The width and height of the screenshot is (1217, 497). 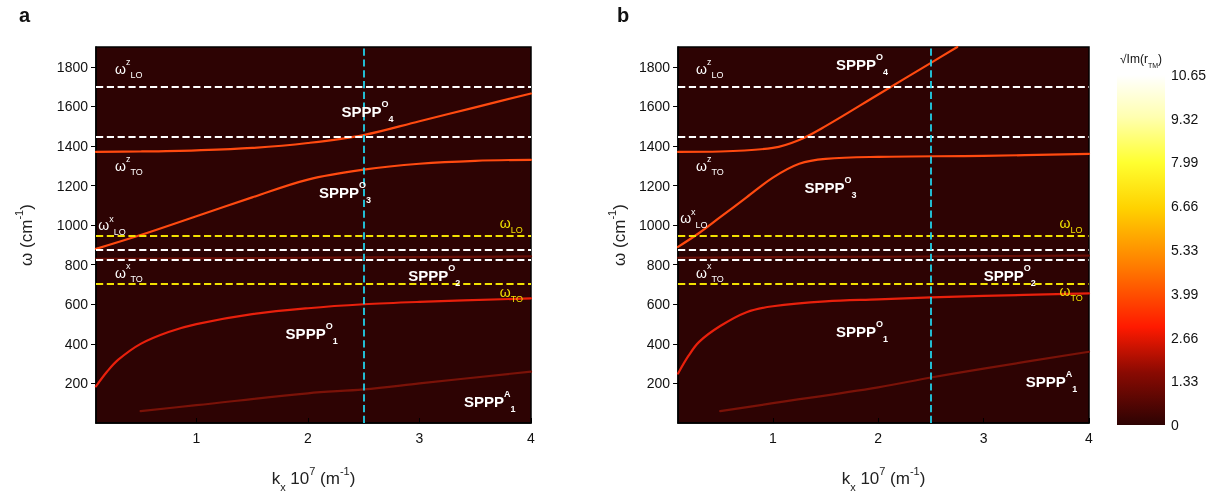 What do you see at coordinates (1175, 425) in the screenshot?
I see `color-bar-label: 0` at bounding box center [1175, 425].